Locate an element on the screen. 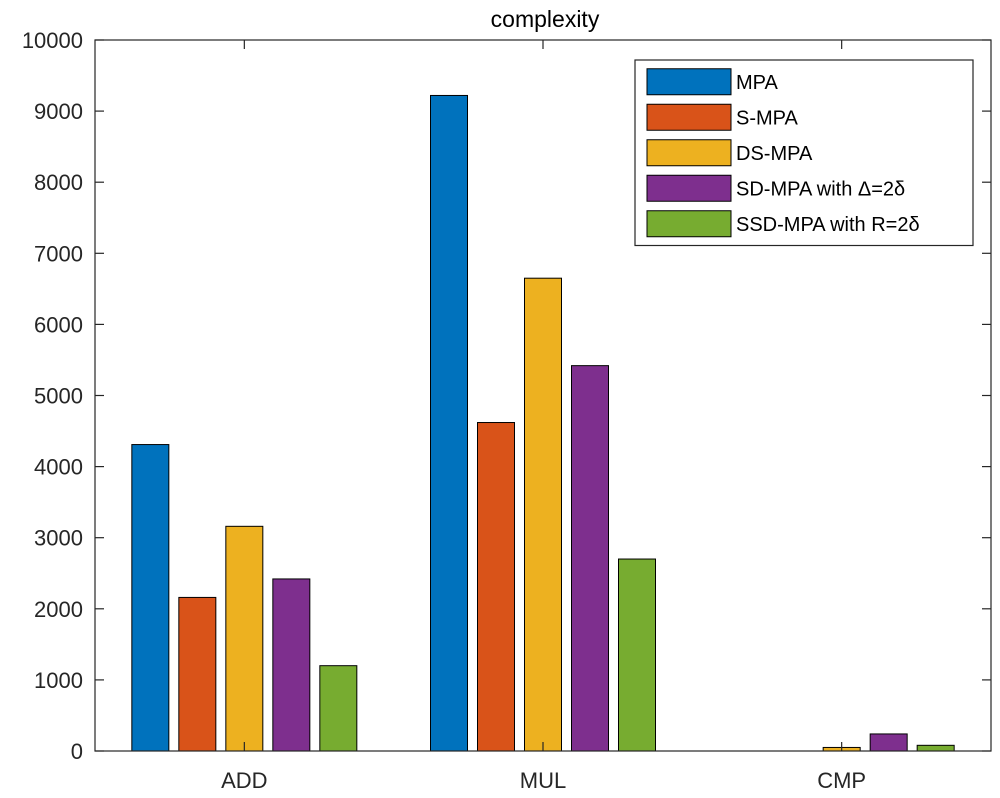  y-tick-label: 10000 is located at coordinates (52, 40).